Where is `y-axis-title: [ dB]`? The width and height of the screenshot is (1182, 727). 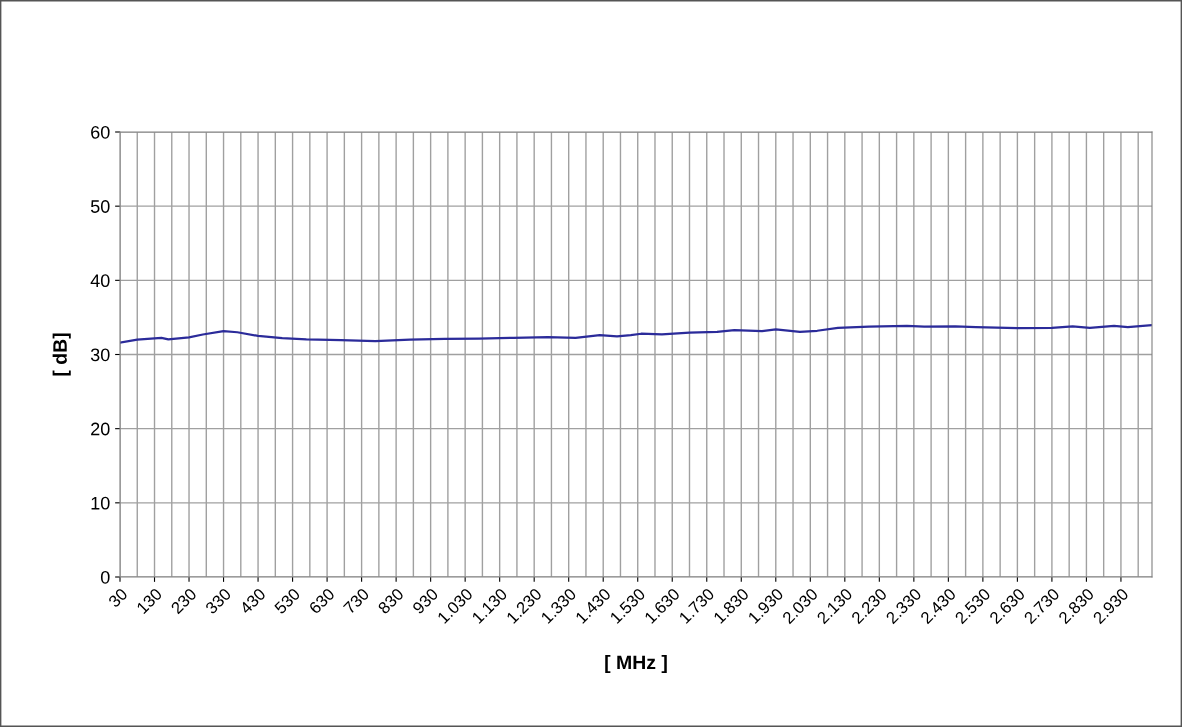
y-axis-title: [ dB] is located at coordinates (61, 354).